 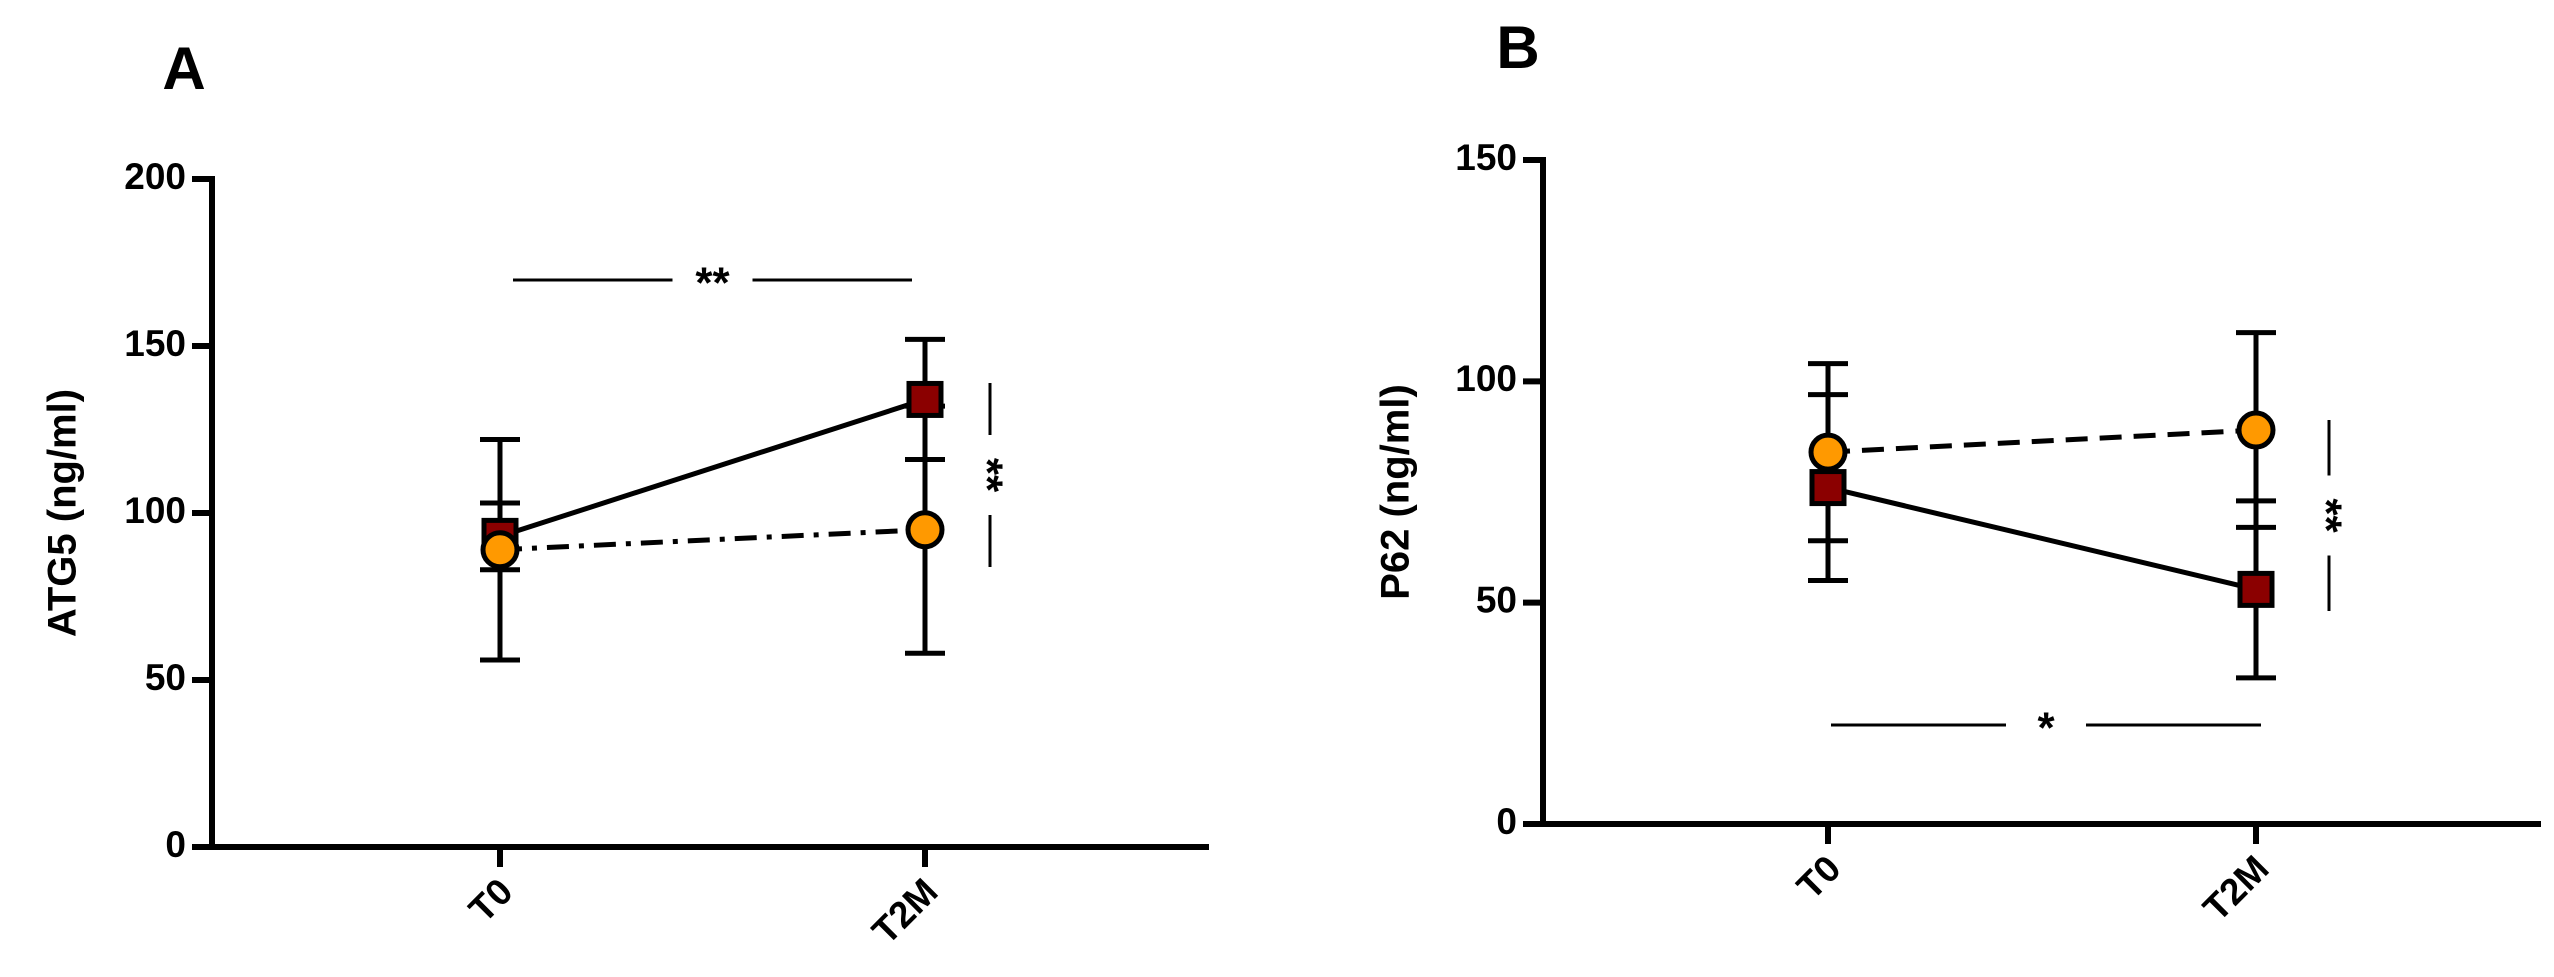 I want to click on y-tick-label: 200, so click(x=155, y=176).